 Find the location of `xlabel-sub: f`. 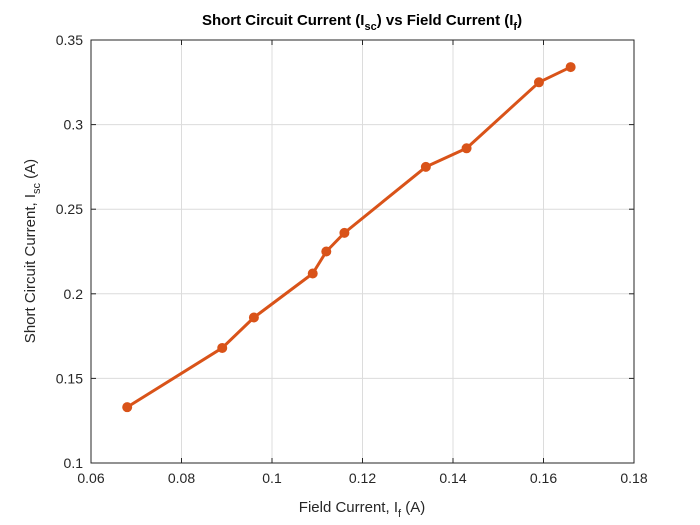

xlabel-sub: f is located at coordinates (400, 514).